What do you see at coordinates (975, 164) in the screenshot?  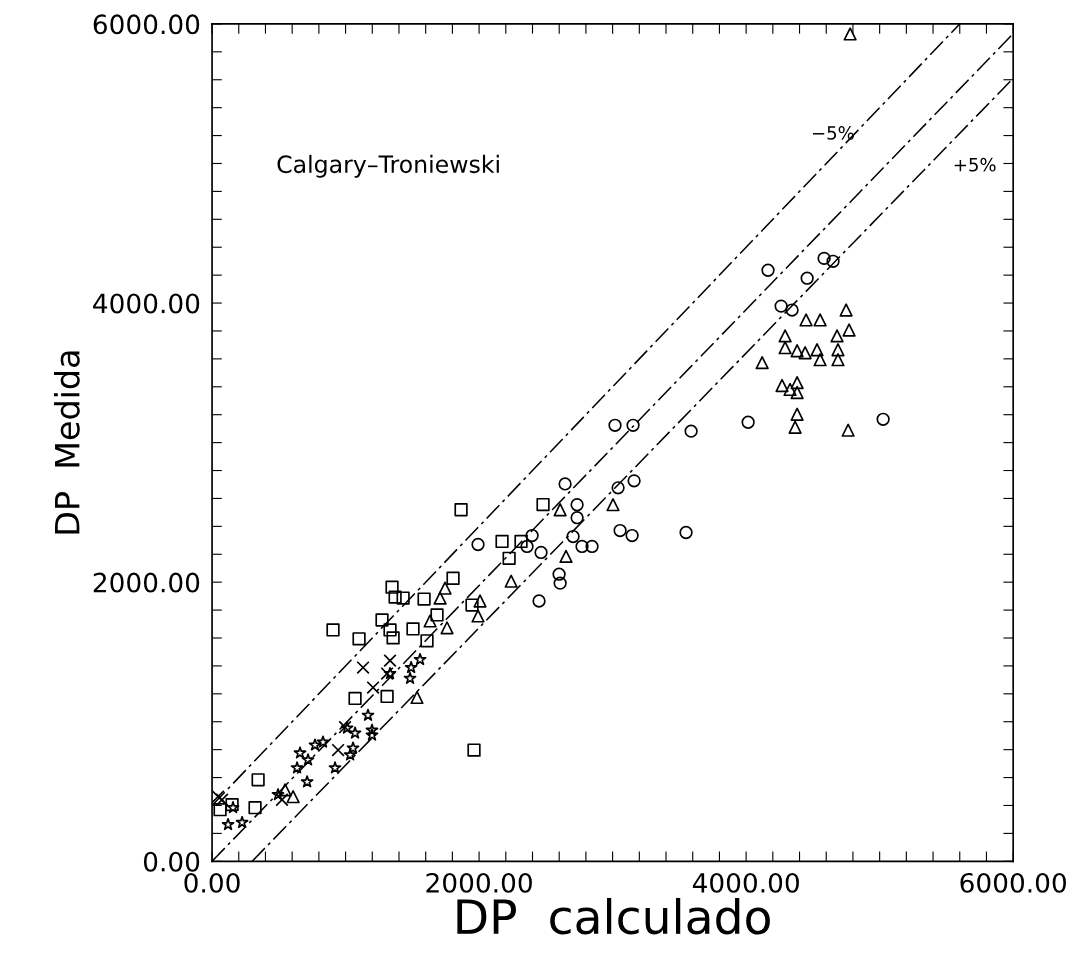 I see `annotation: +5%` at bounding box center [975, 164].